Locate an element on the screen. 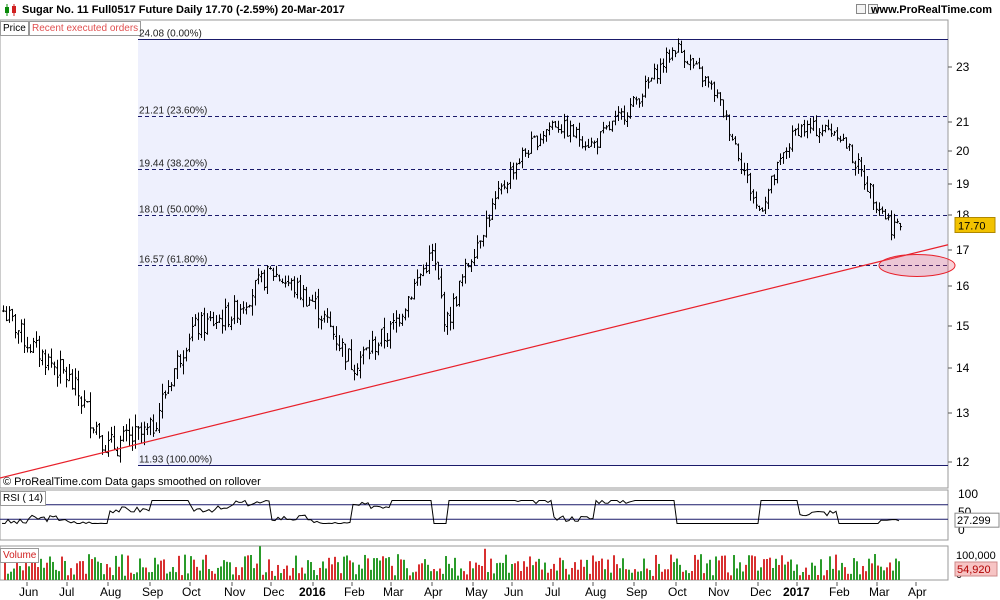 This screenshot has width=1000, height=600. candlestick-chart-icon is located at coordinates (10, 10).